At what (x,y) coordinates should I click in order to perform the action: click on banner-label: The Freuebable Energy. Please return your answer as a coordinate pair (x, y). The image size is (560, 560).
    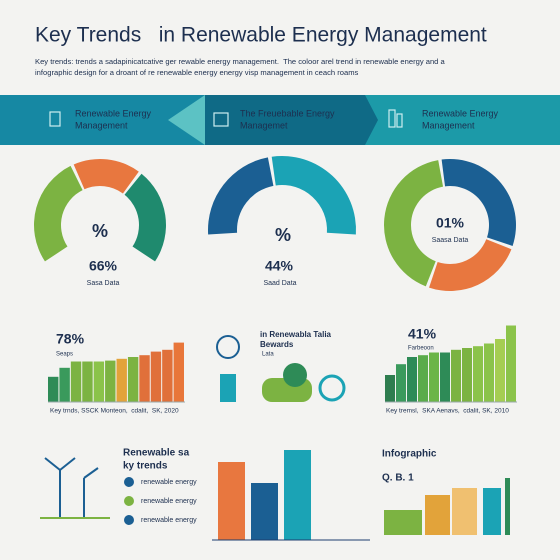
    Looking at the image, I should click on (287, 113).